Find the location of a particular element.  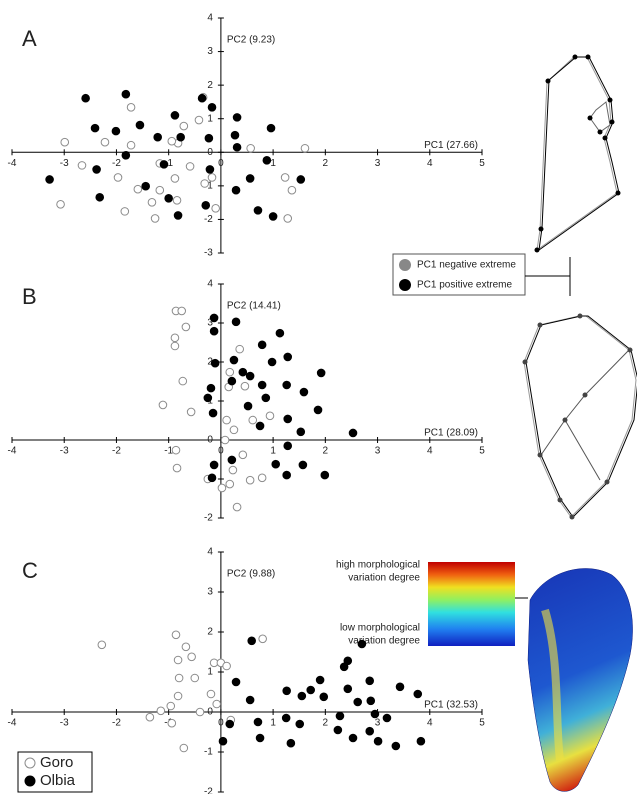

panel-label: C is located at coordinates (30, 570).